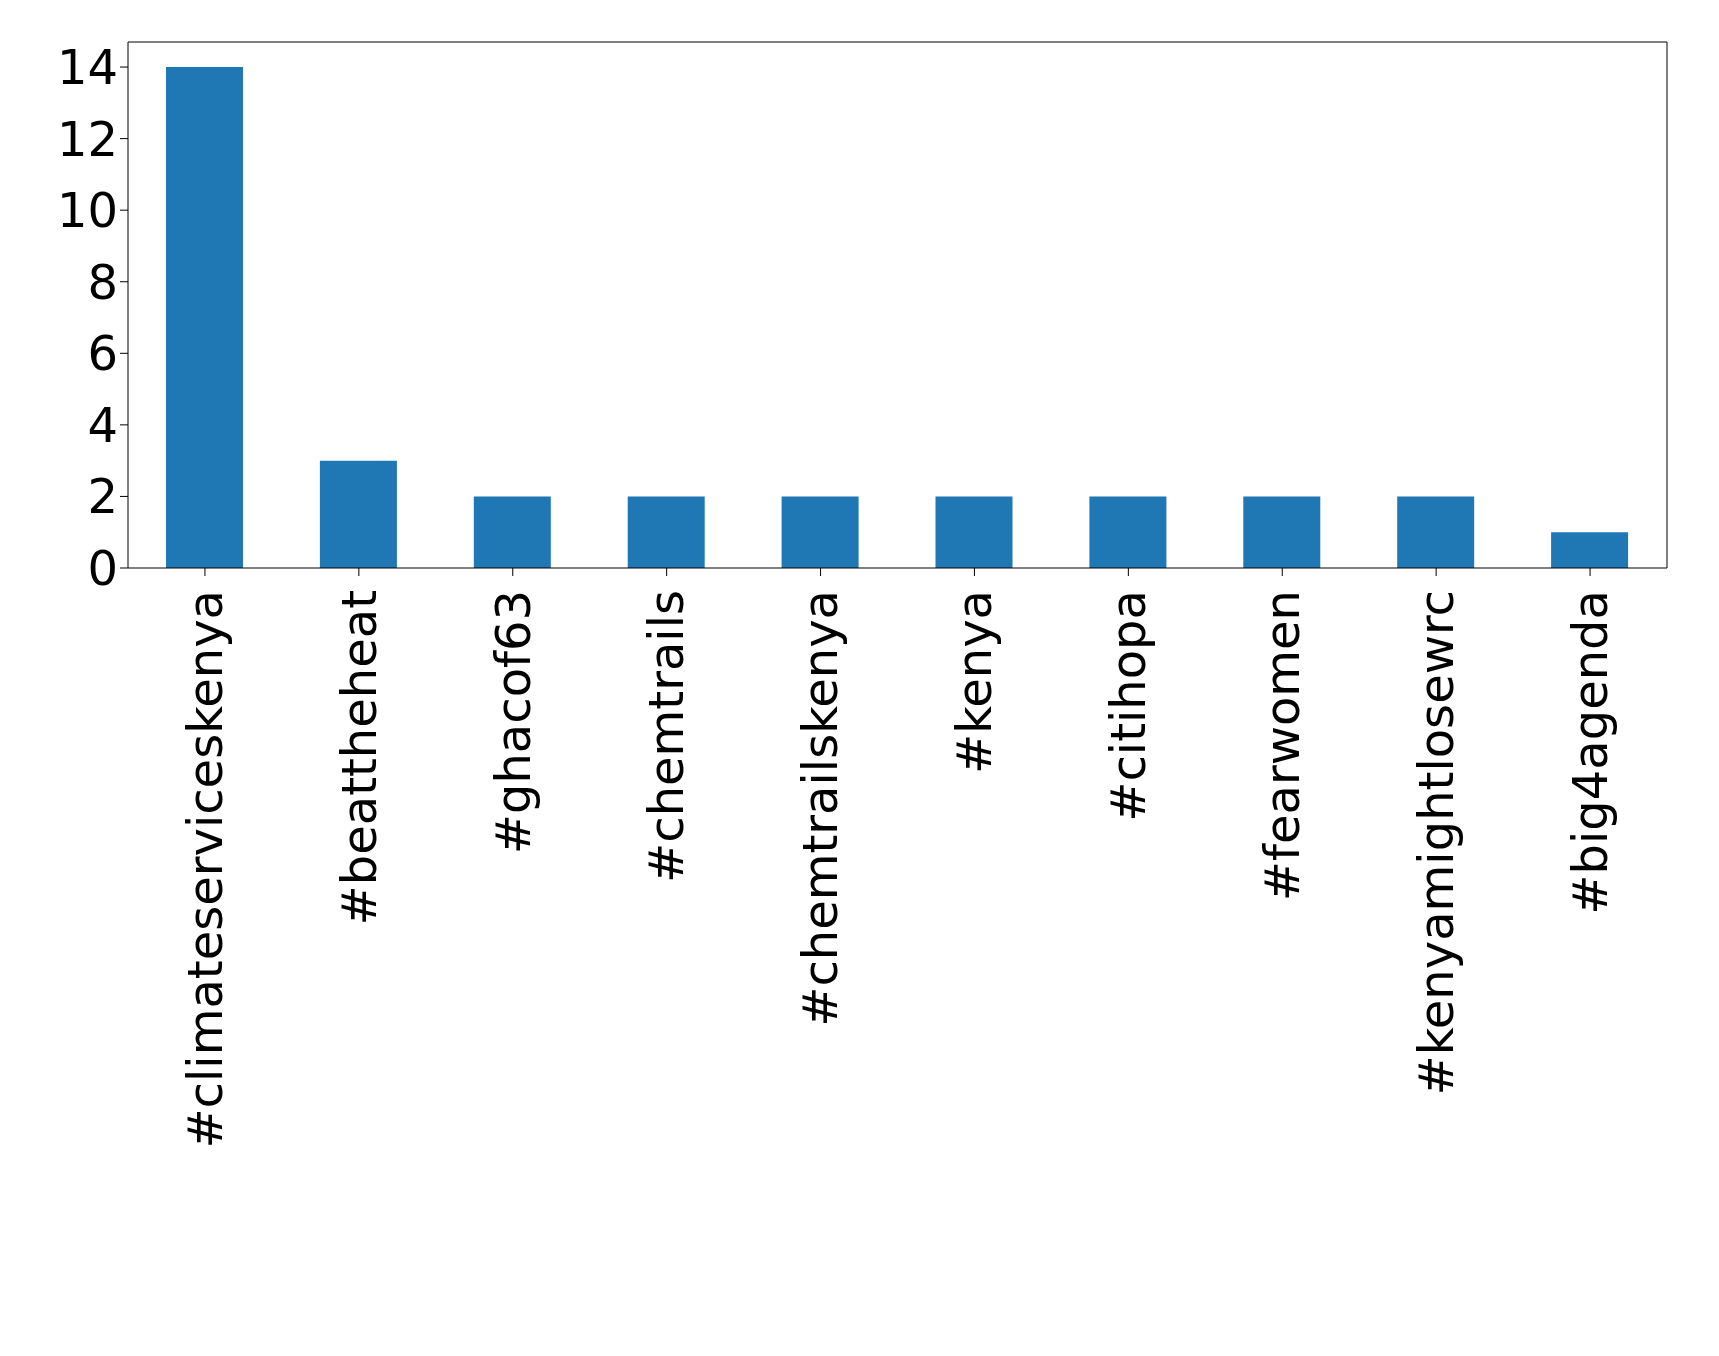 This screenshot has height=1356, width=1719. Describe the element at coordinates (204, 869) in the screenshot. I see `x-tick-label: #climateserviceskenya` at that location.